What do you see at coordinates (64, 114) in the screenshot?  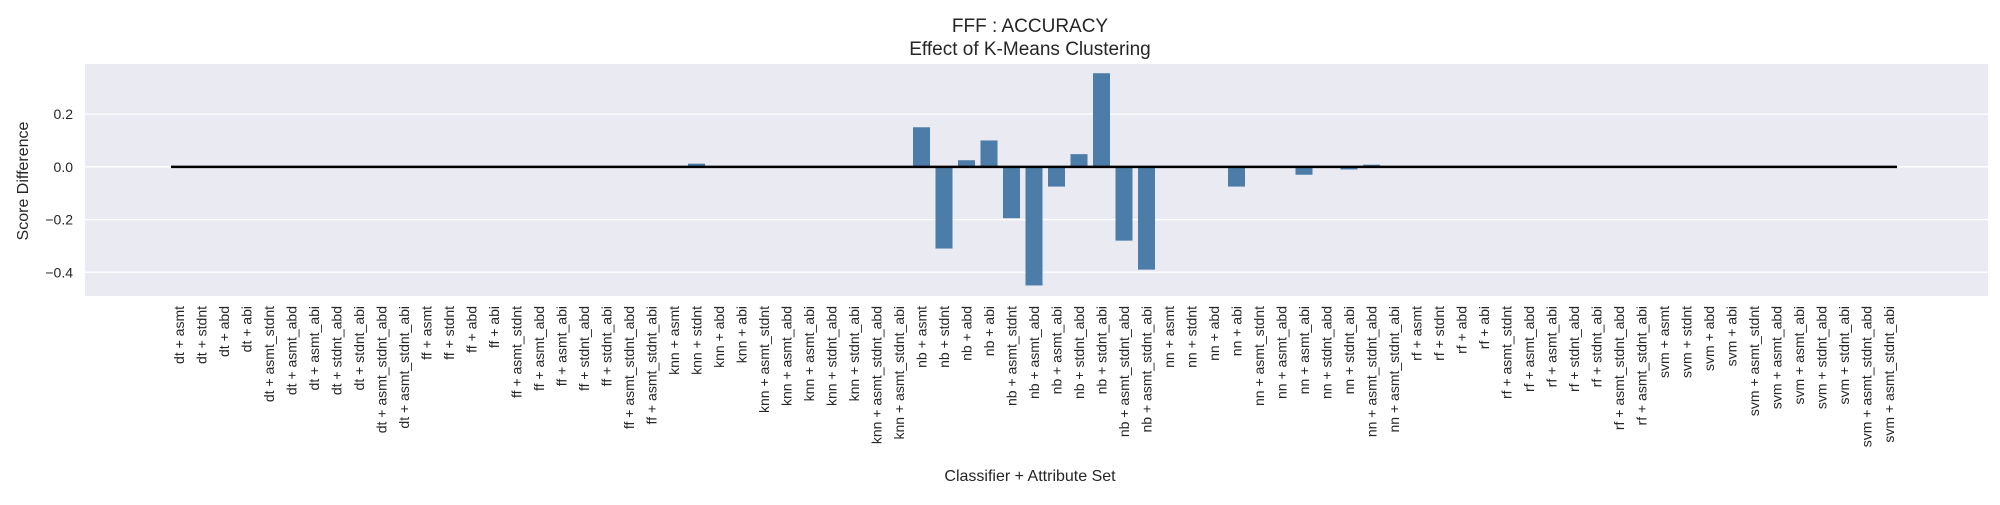 I see `y-tick-label: 0.2` at bounding box center [64, 114].